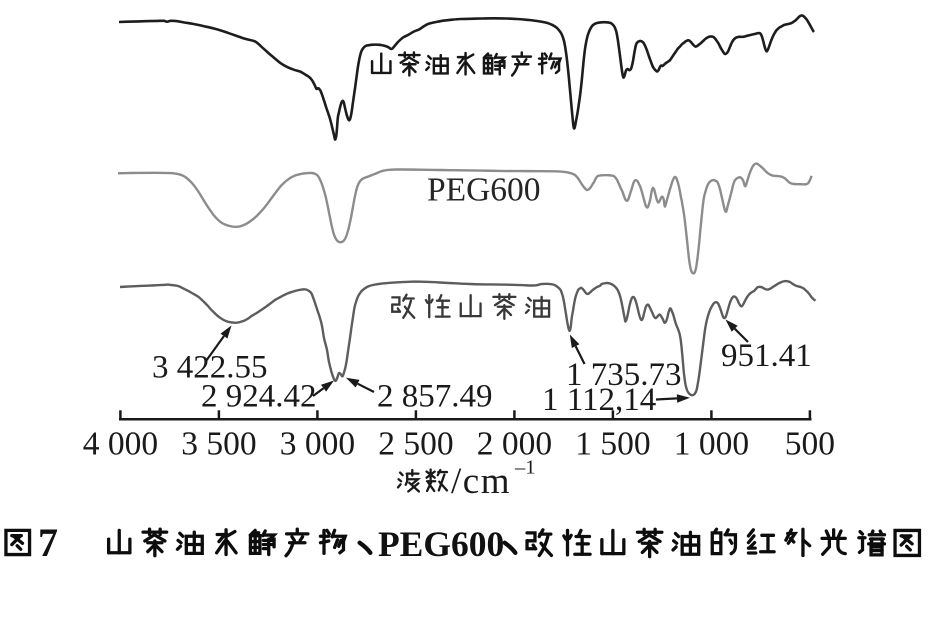 This screenshot has height=619, width=938. What do you see at coordinates (435, 397) in the screenshot?
I see `svg-text: 2 857.49` at bounding box center [435, 397].